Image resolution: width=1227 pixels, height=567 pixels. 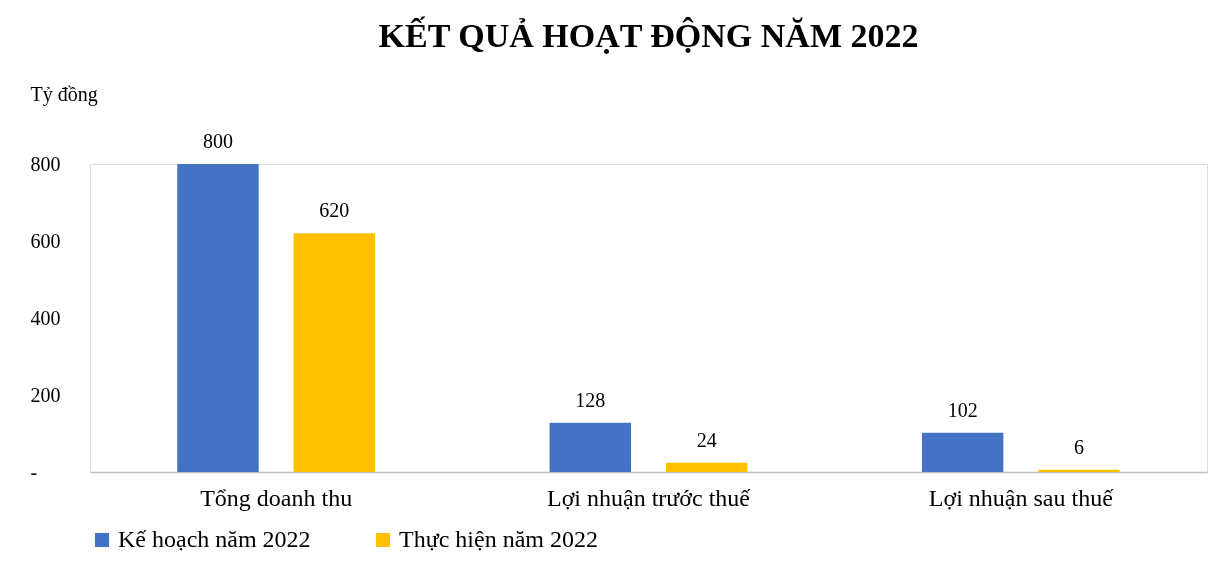 I want to click on y-tick-label: 400, so click(x=45, y=317).